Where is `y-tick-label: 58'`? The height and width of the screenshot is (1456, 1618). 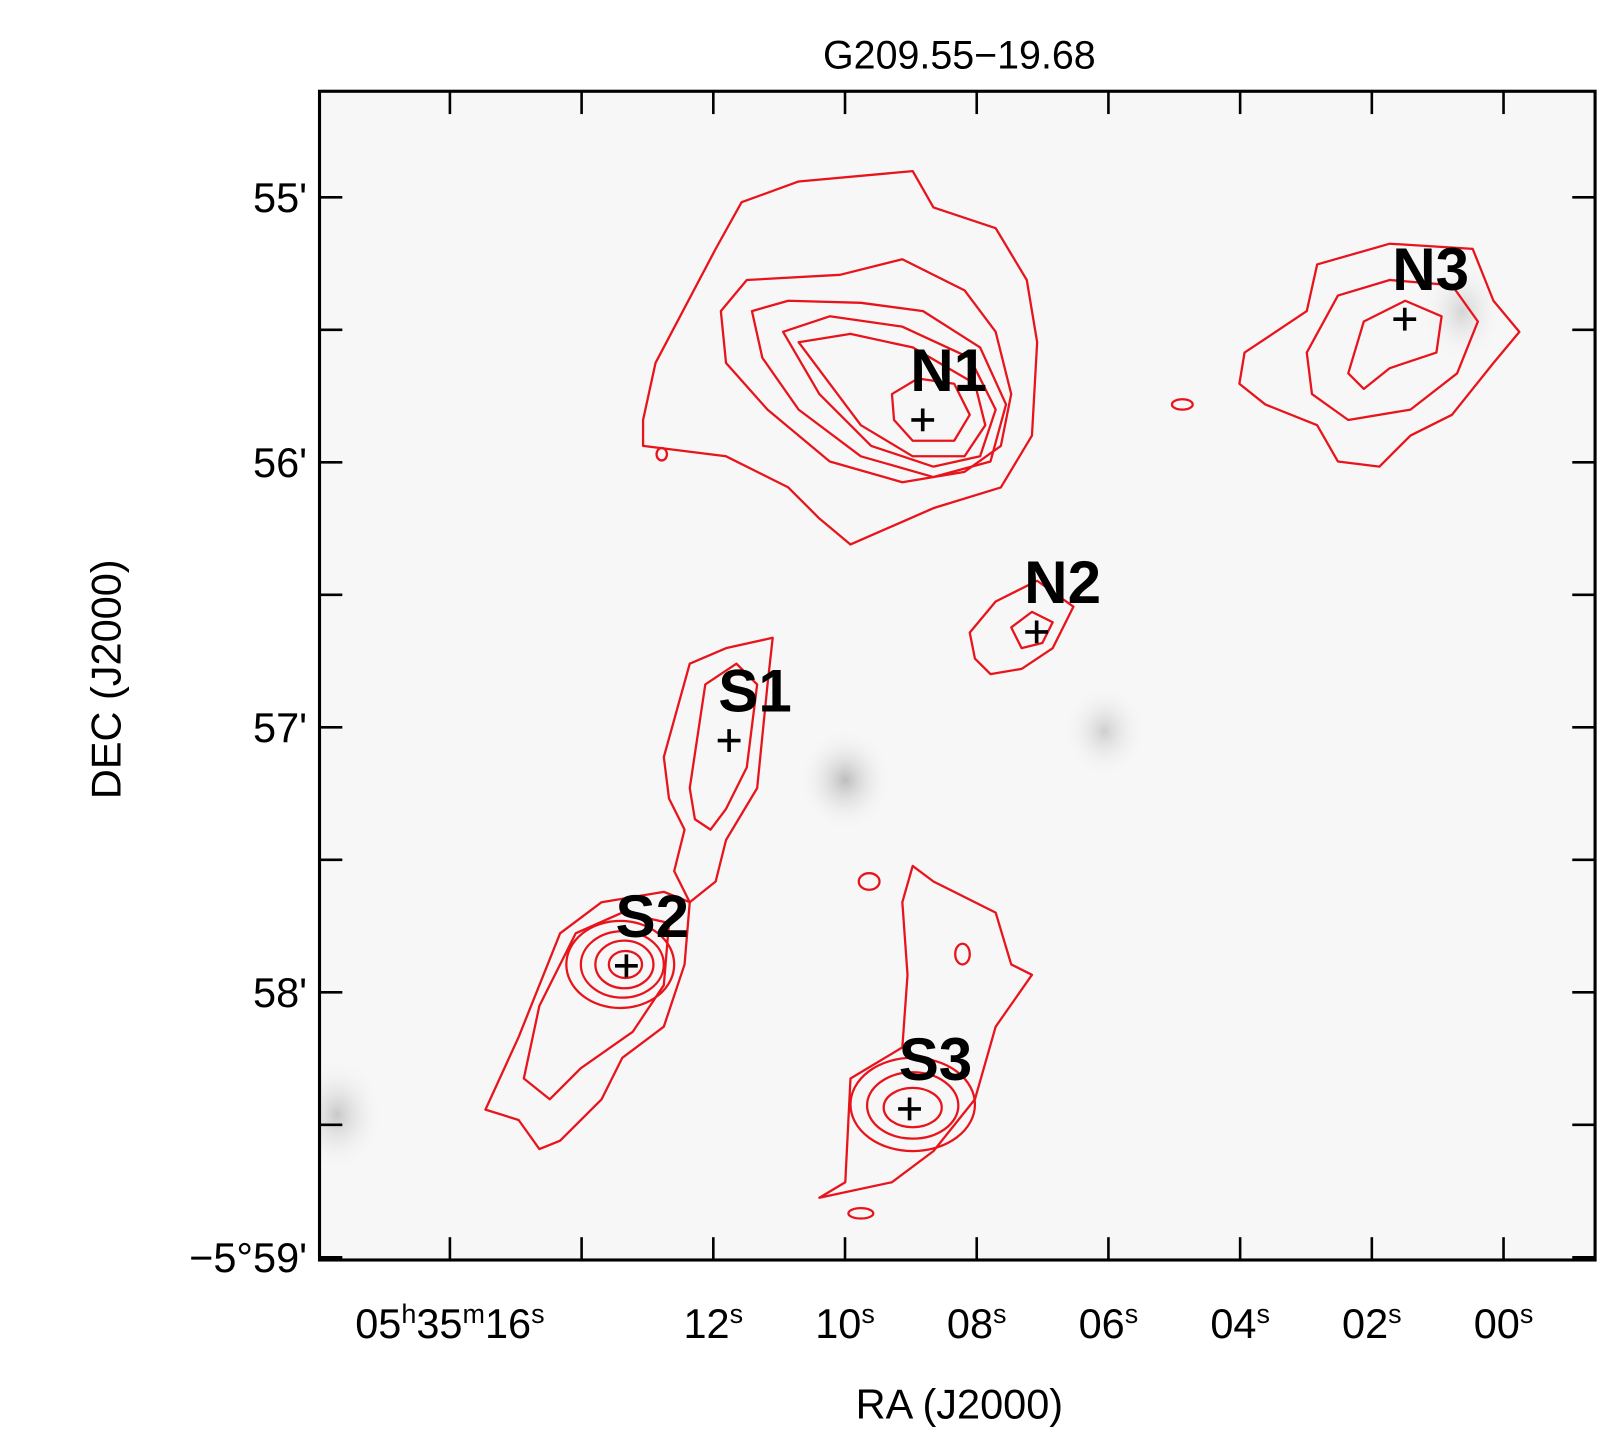 y-tick-label: 58' is located at coordinates (280, 992).